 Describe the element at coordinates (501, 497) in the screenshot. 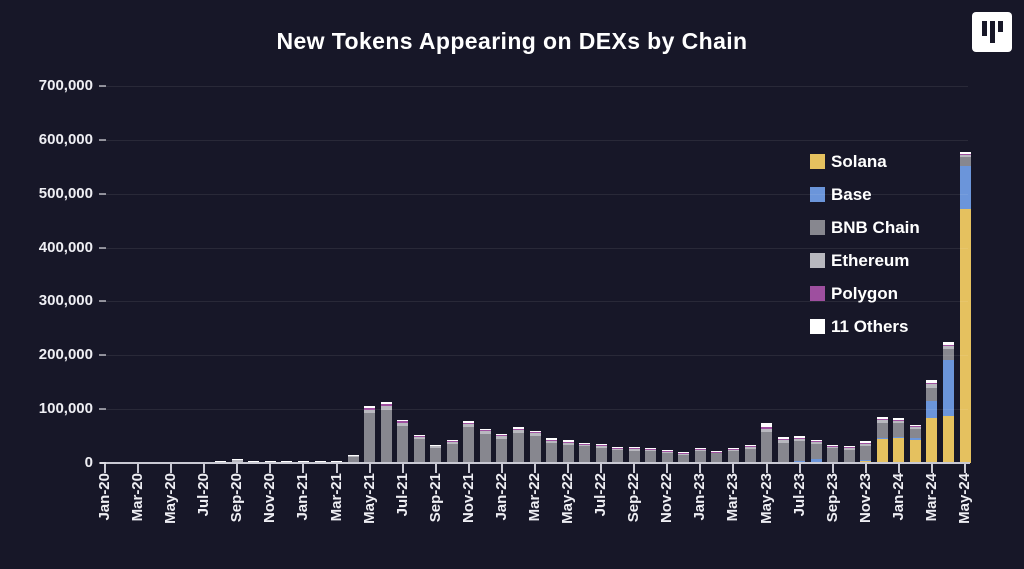

I see `x-axis-tick-label: Jan-22` at that location.